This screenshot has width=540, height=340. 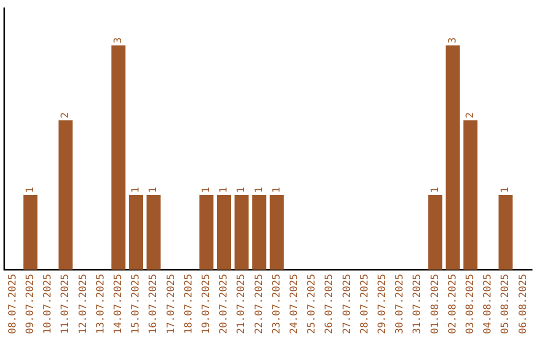 I want to click on x-tick-label: 22.07.2025, so click(x=259, y=304).